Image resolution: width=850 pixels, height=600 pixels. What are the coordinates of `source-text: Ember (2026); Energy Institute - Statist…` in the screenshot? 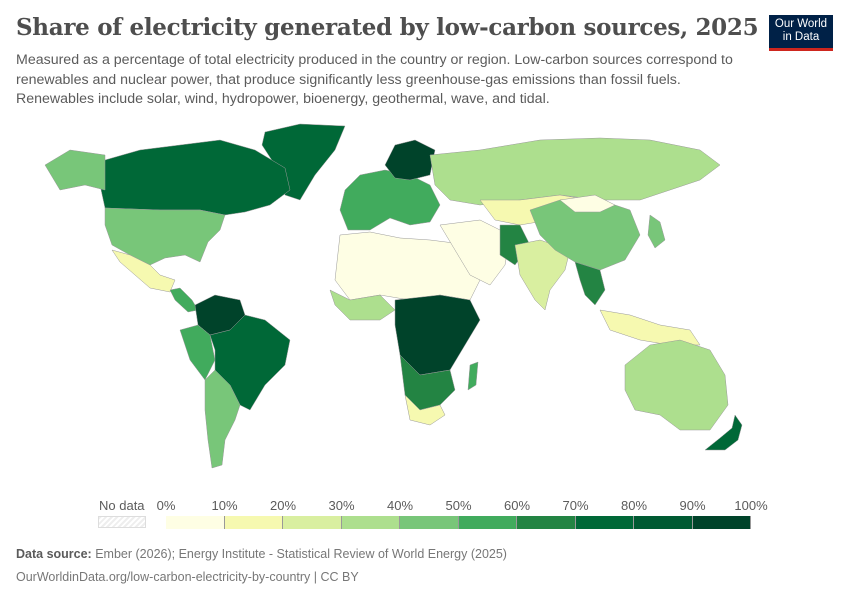 It's located at (301, 554).